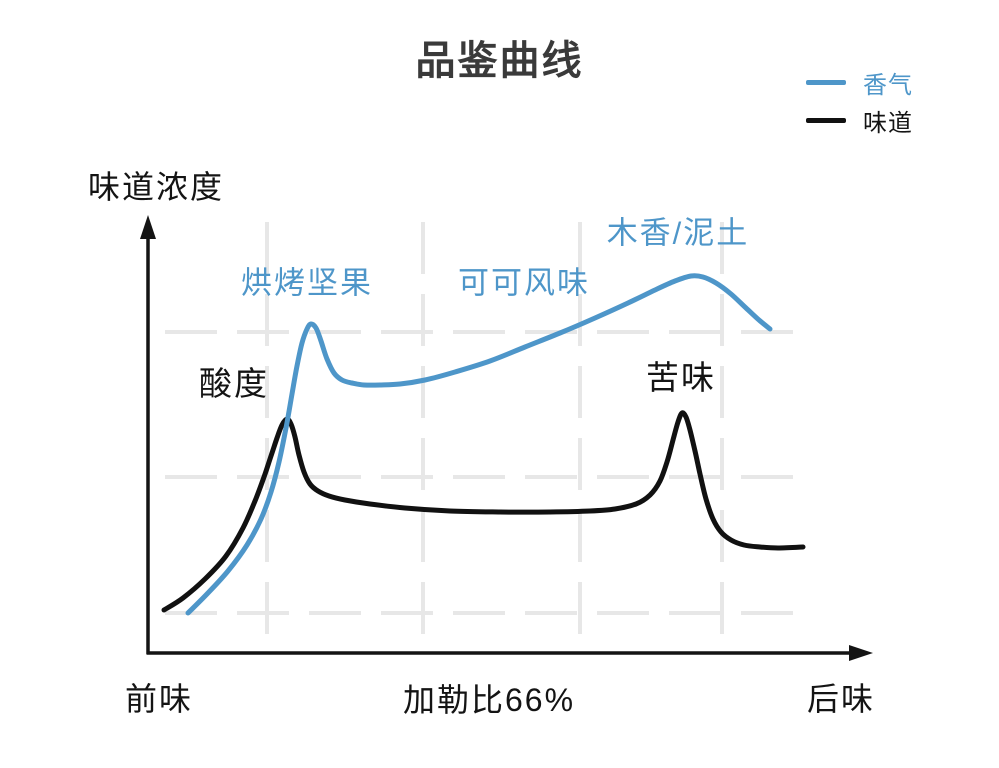  What do you see at coordinates (489, 700) in the screenshot?
I see `x-label-caribbean-66: 加勒比66%` at bounding box center [489, 700].